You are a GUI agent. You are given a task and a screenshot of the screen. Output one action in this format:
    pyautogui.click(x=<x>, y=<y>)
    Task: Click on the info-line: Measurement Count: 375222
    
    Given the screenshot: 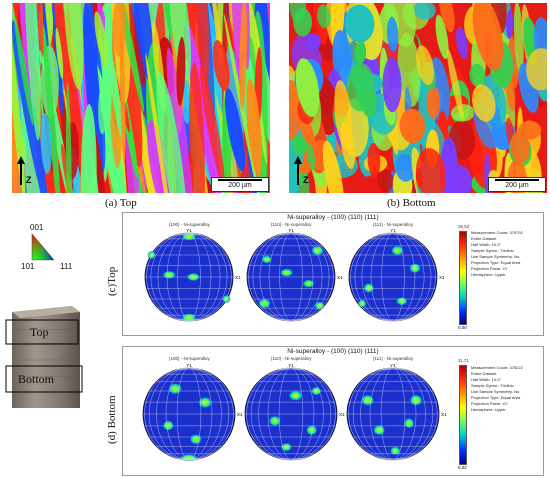 What is the action you would take?
    pyautogui.click(x=497, y=367)
    